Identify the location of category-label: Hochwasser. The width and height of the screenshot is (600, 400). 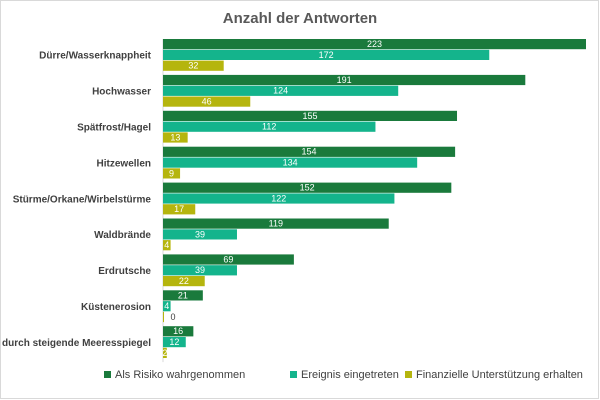
(121, 92).